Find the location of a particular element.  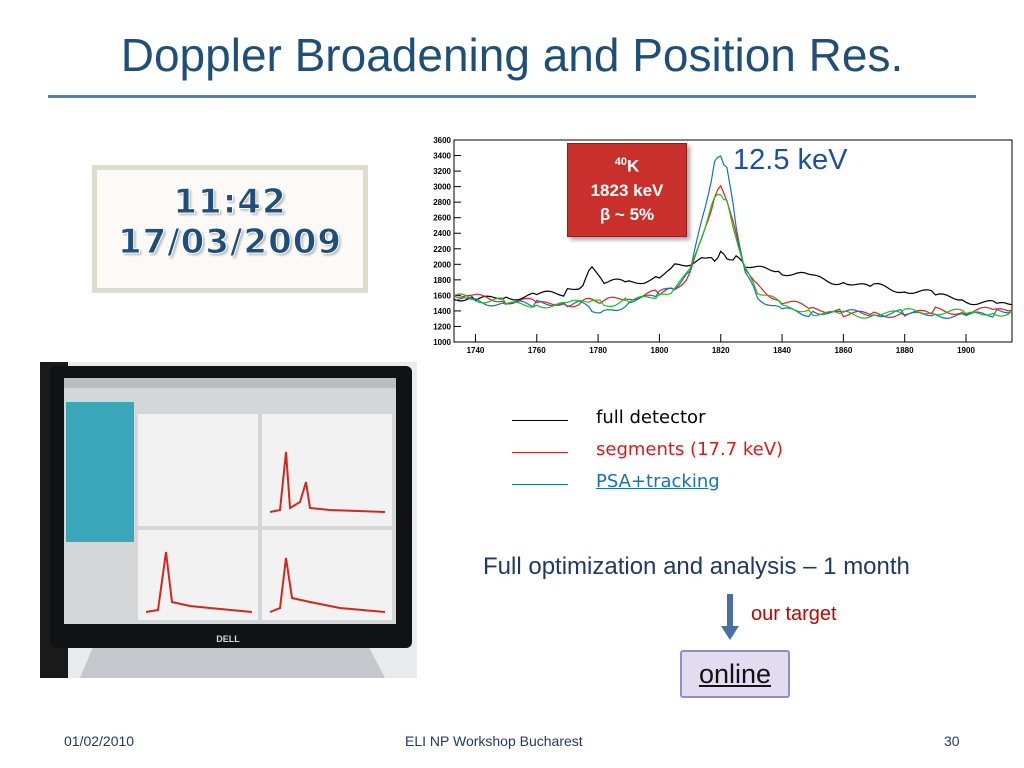

y-tick-label: 3000 is located at coordinates (442, 187).